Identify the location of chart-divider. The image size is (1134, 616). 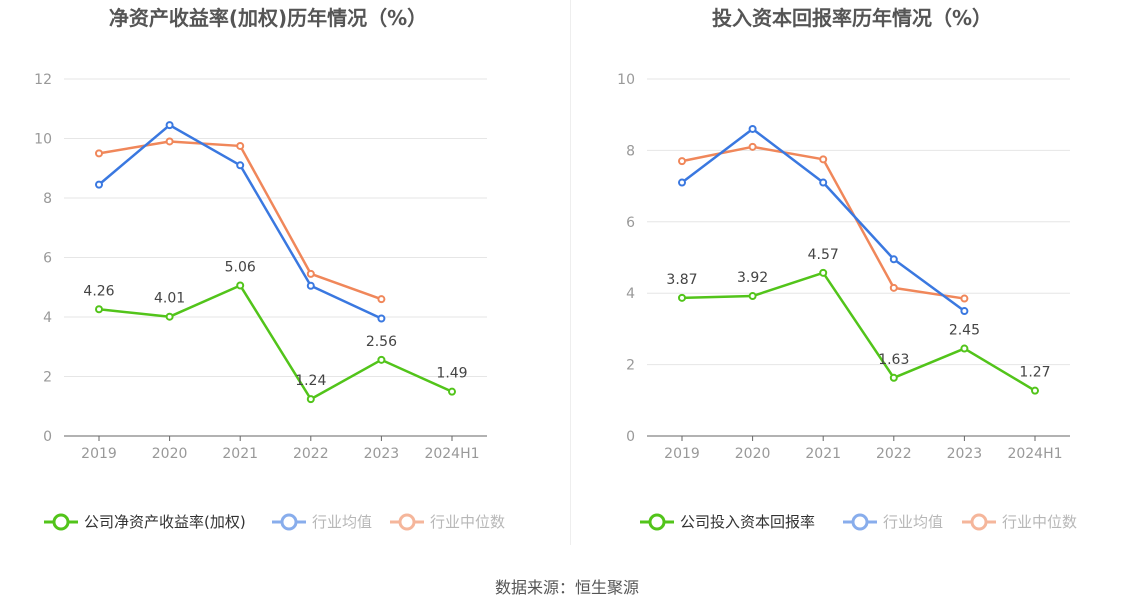
(570, 272).